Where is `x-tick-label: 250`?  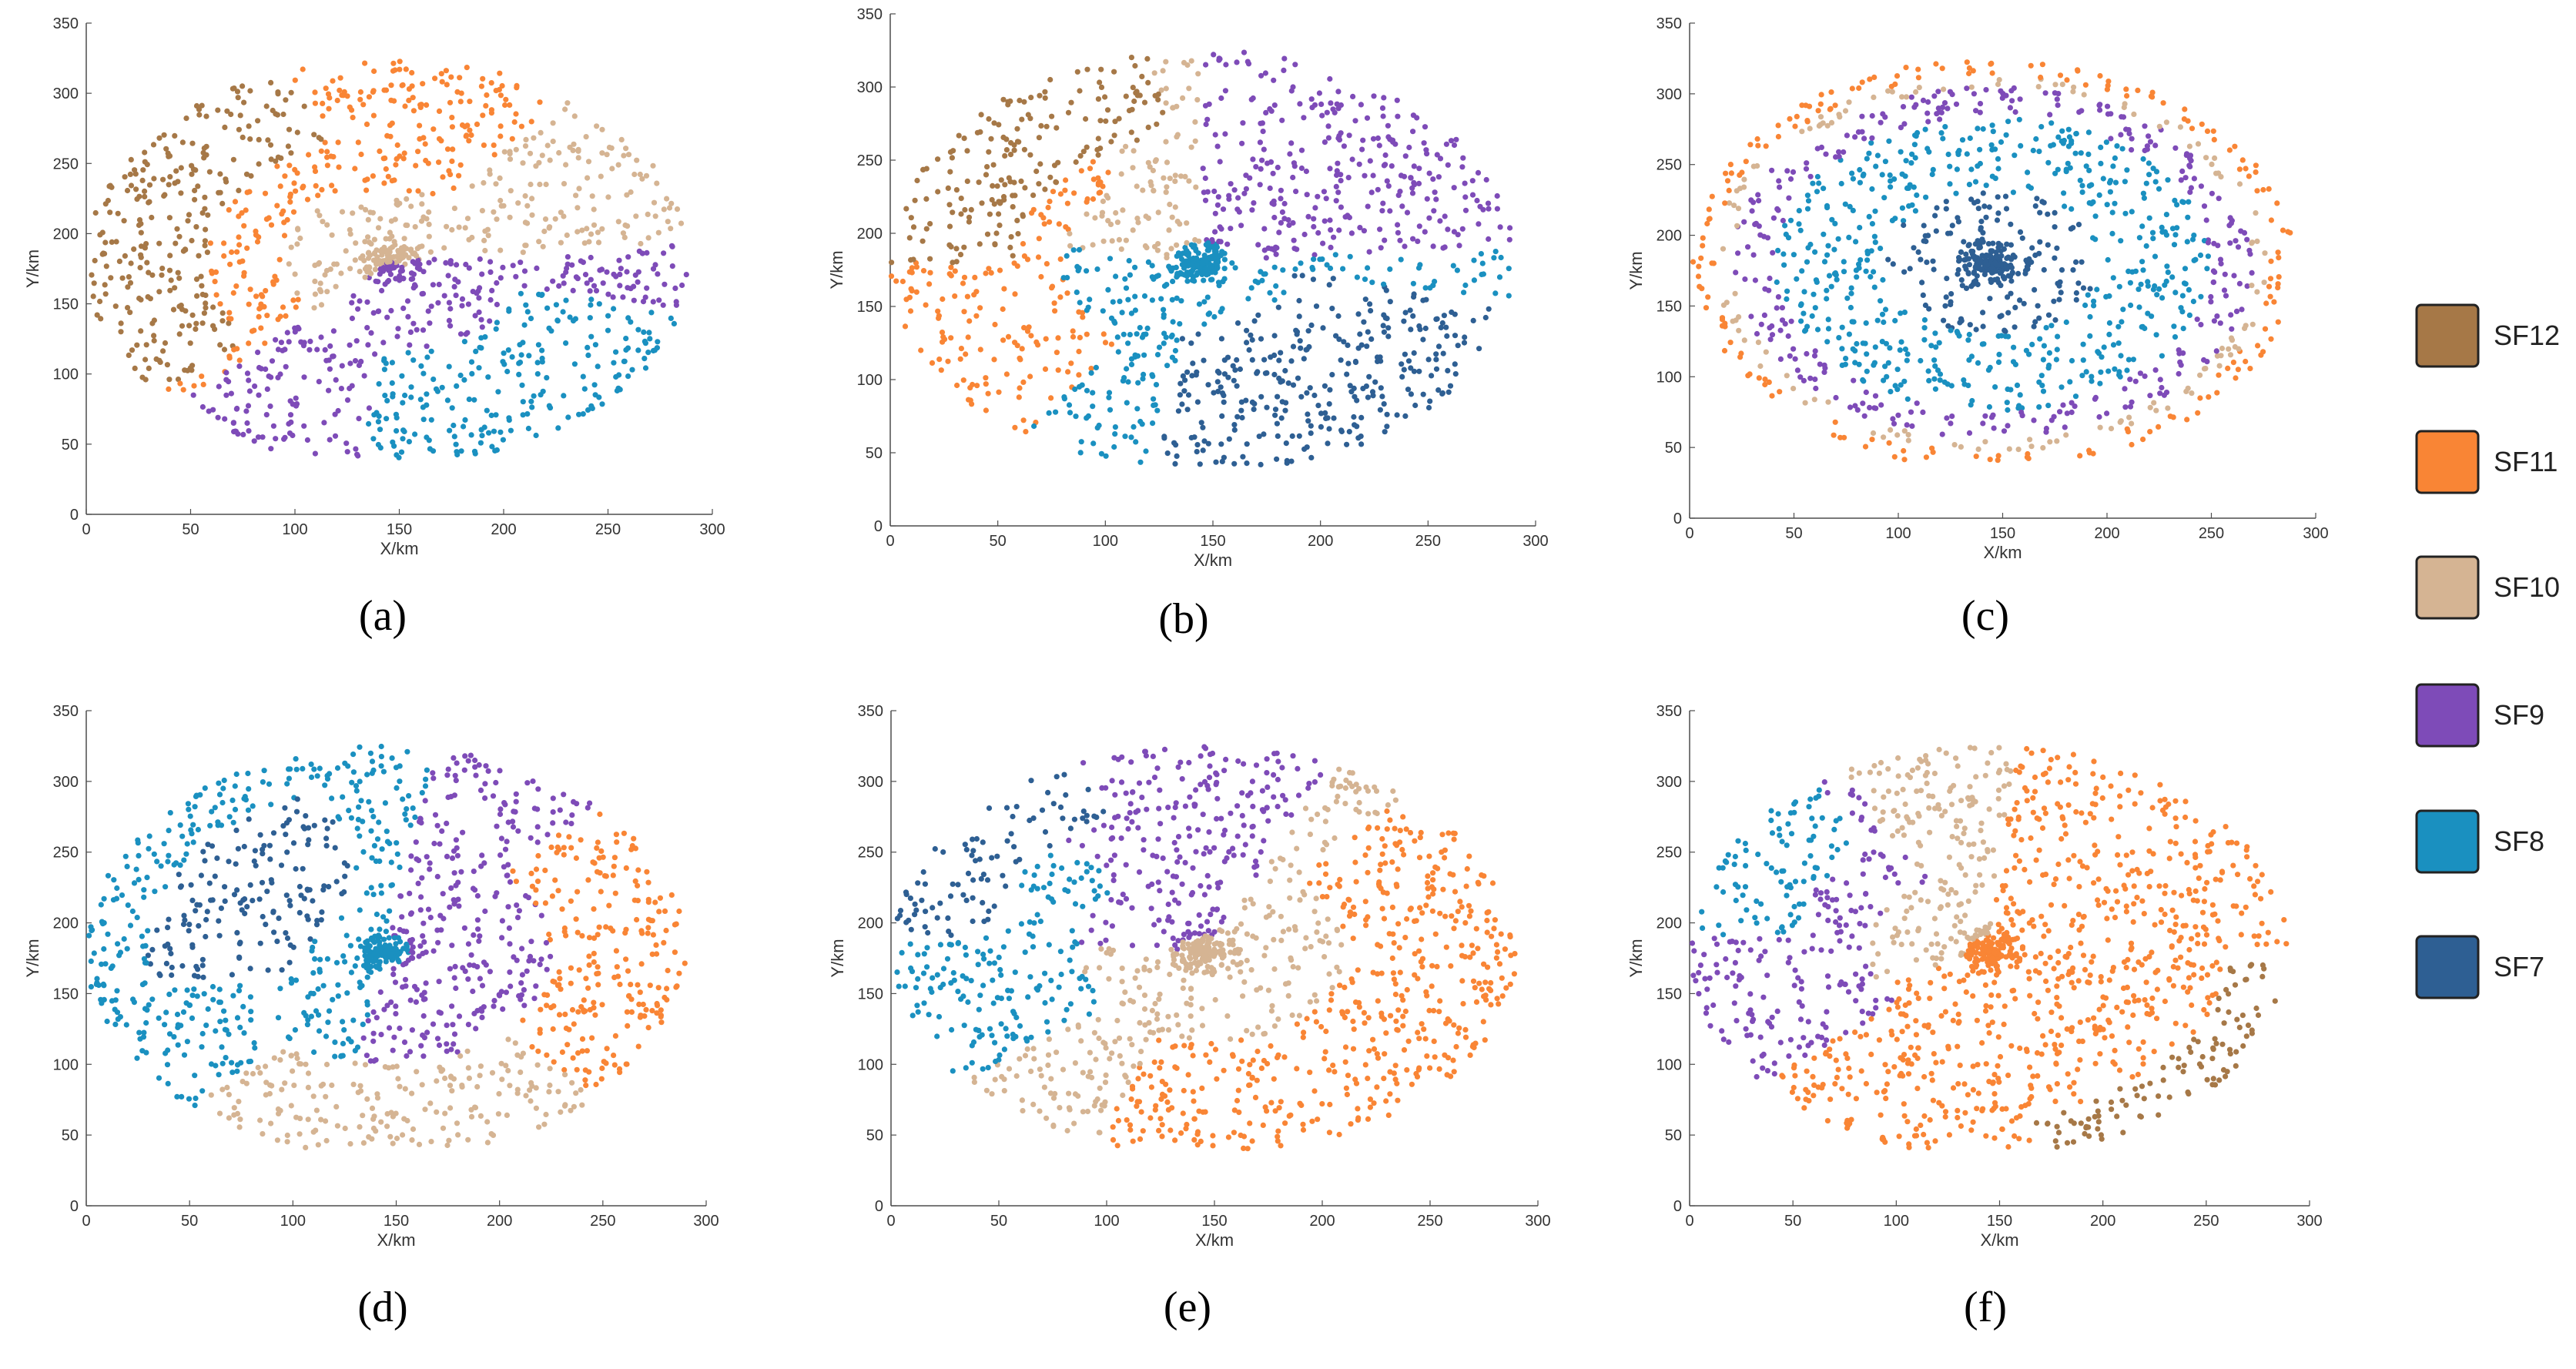
x-tick-label: 250 is located at coordinates (2211, 533).